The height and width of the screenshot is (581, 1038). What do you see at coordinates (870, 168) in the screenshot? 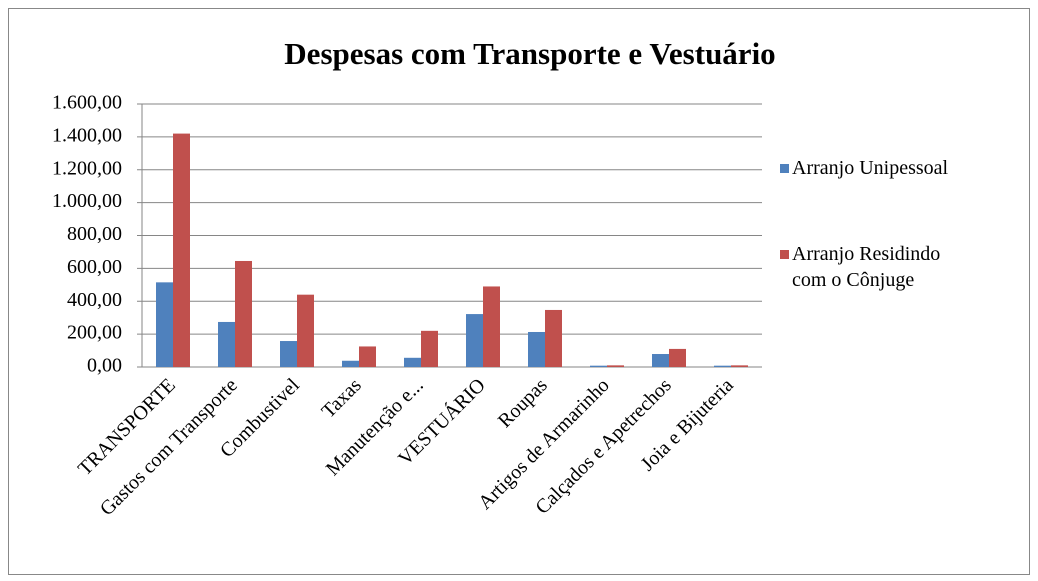
I see `legend-label: Arranjo Unipessoal` at bounding box center [870, 168].